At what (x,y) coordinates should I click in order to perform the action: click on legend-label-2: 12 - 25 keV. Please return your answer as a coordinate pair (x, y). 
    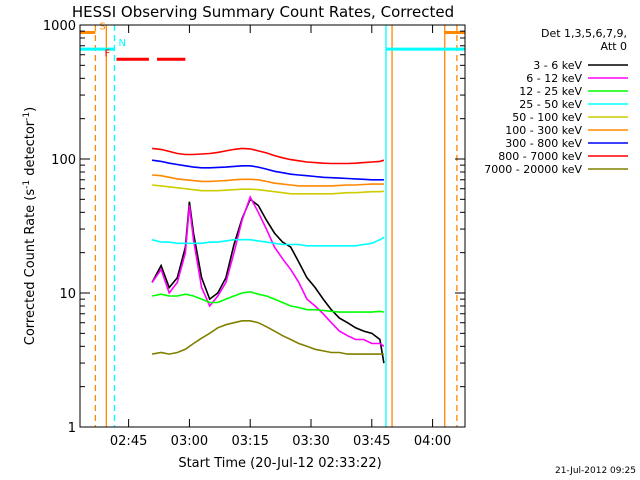
    Looking at the image, I should click on (550, 91).